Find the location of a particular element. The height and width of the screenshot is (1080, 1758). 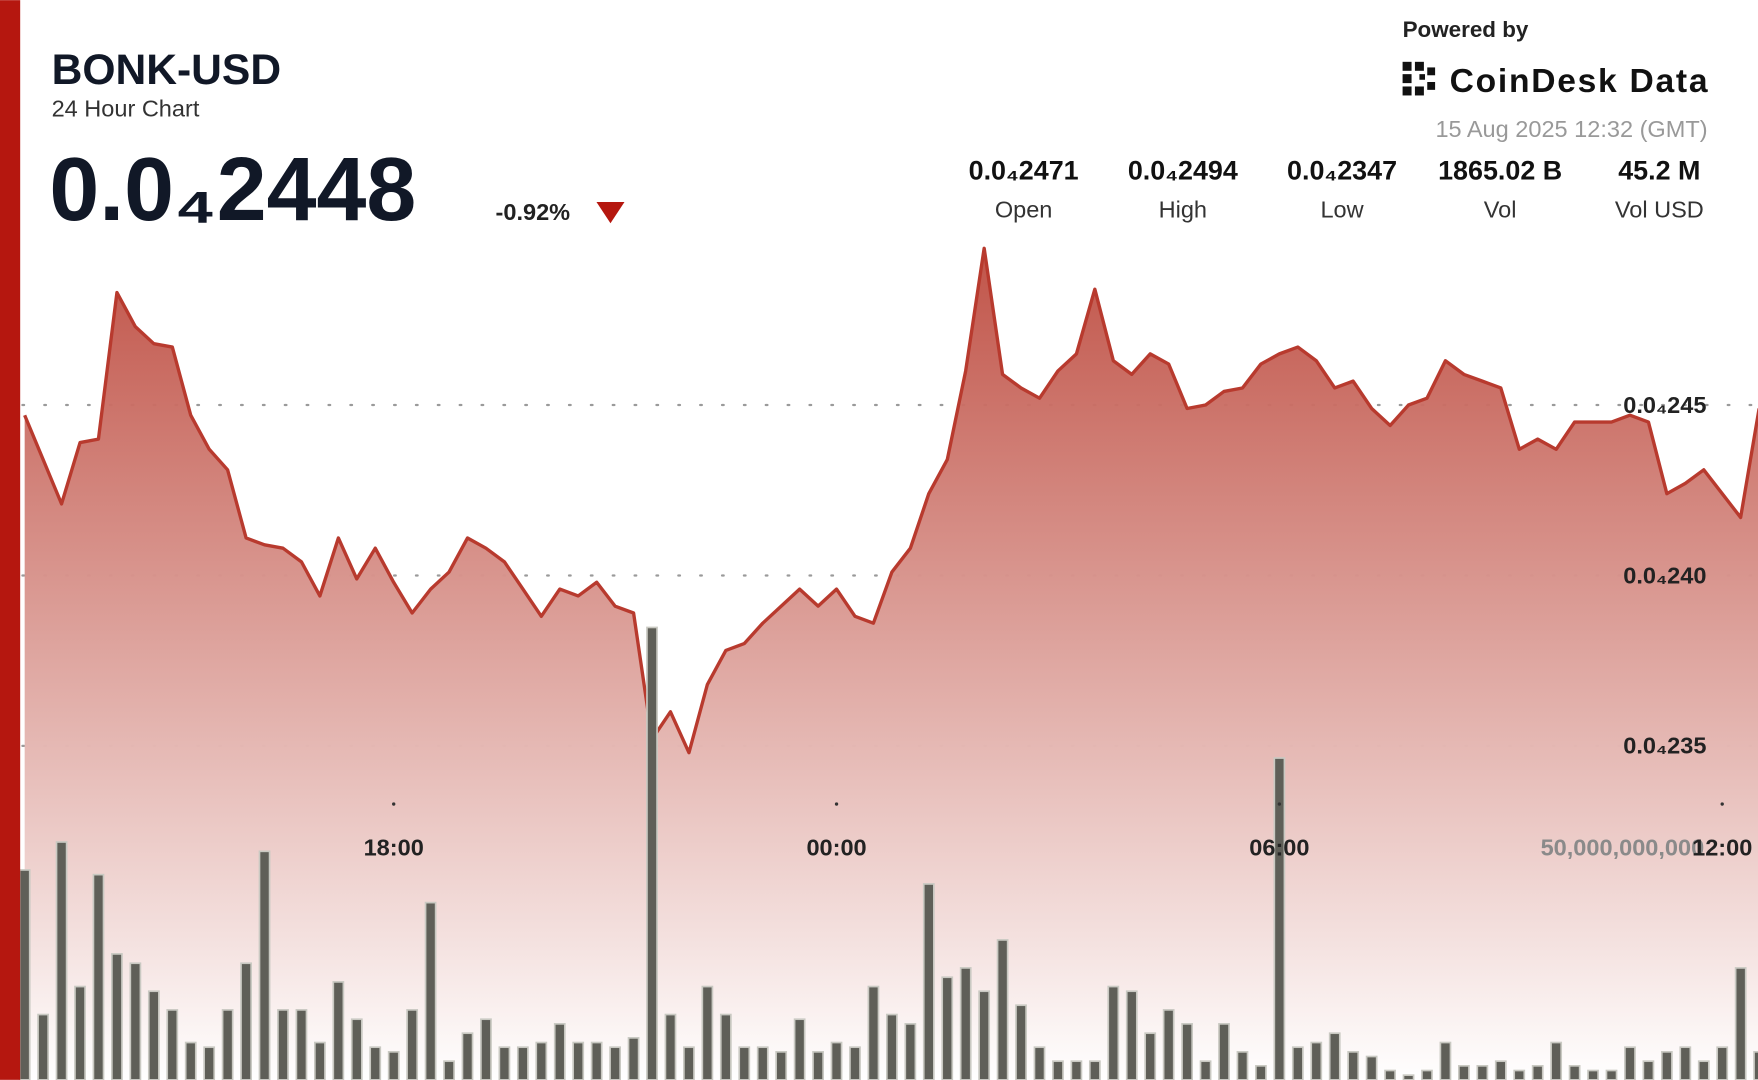

powered-by: Powered by is located at coordinates (1466, 29).